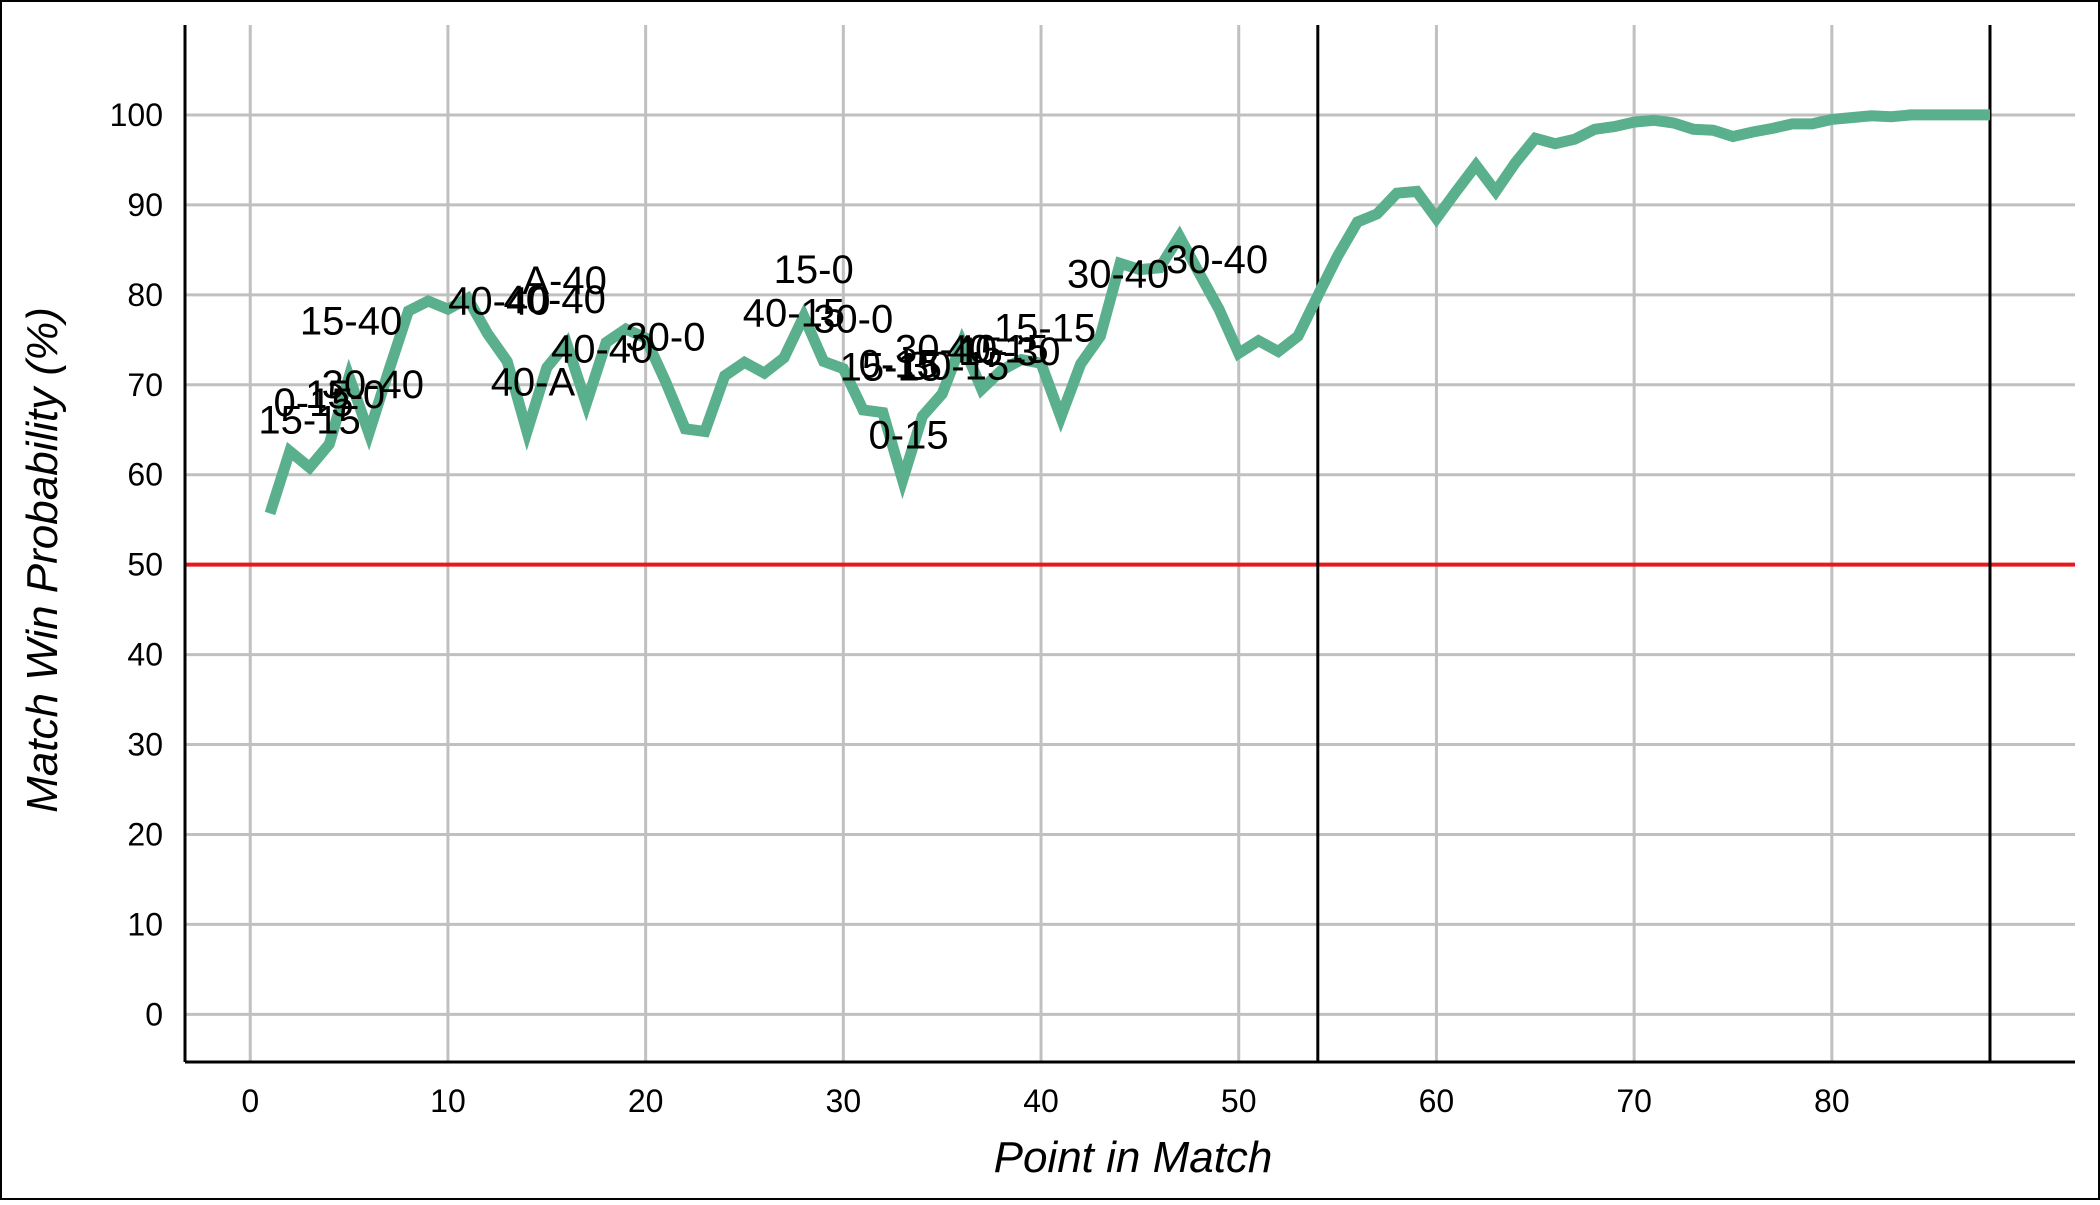  Describe the element at coordinates (1133, 1157) in the screenshot. I see `x-axis-title: Point in Match` at that location.